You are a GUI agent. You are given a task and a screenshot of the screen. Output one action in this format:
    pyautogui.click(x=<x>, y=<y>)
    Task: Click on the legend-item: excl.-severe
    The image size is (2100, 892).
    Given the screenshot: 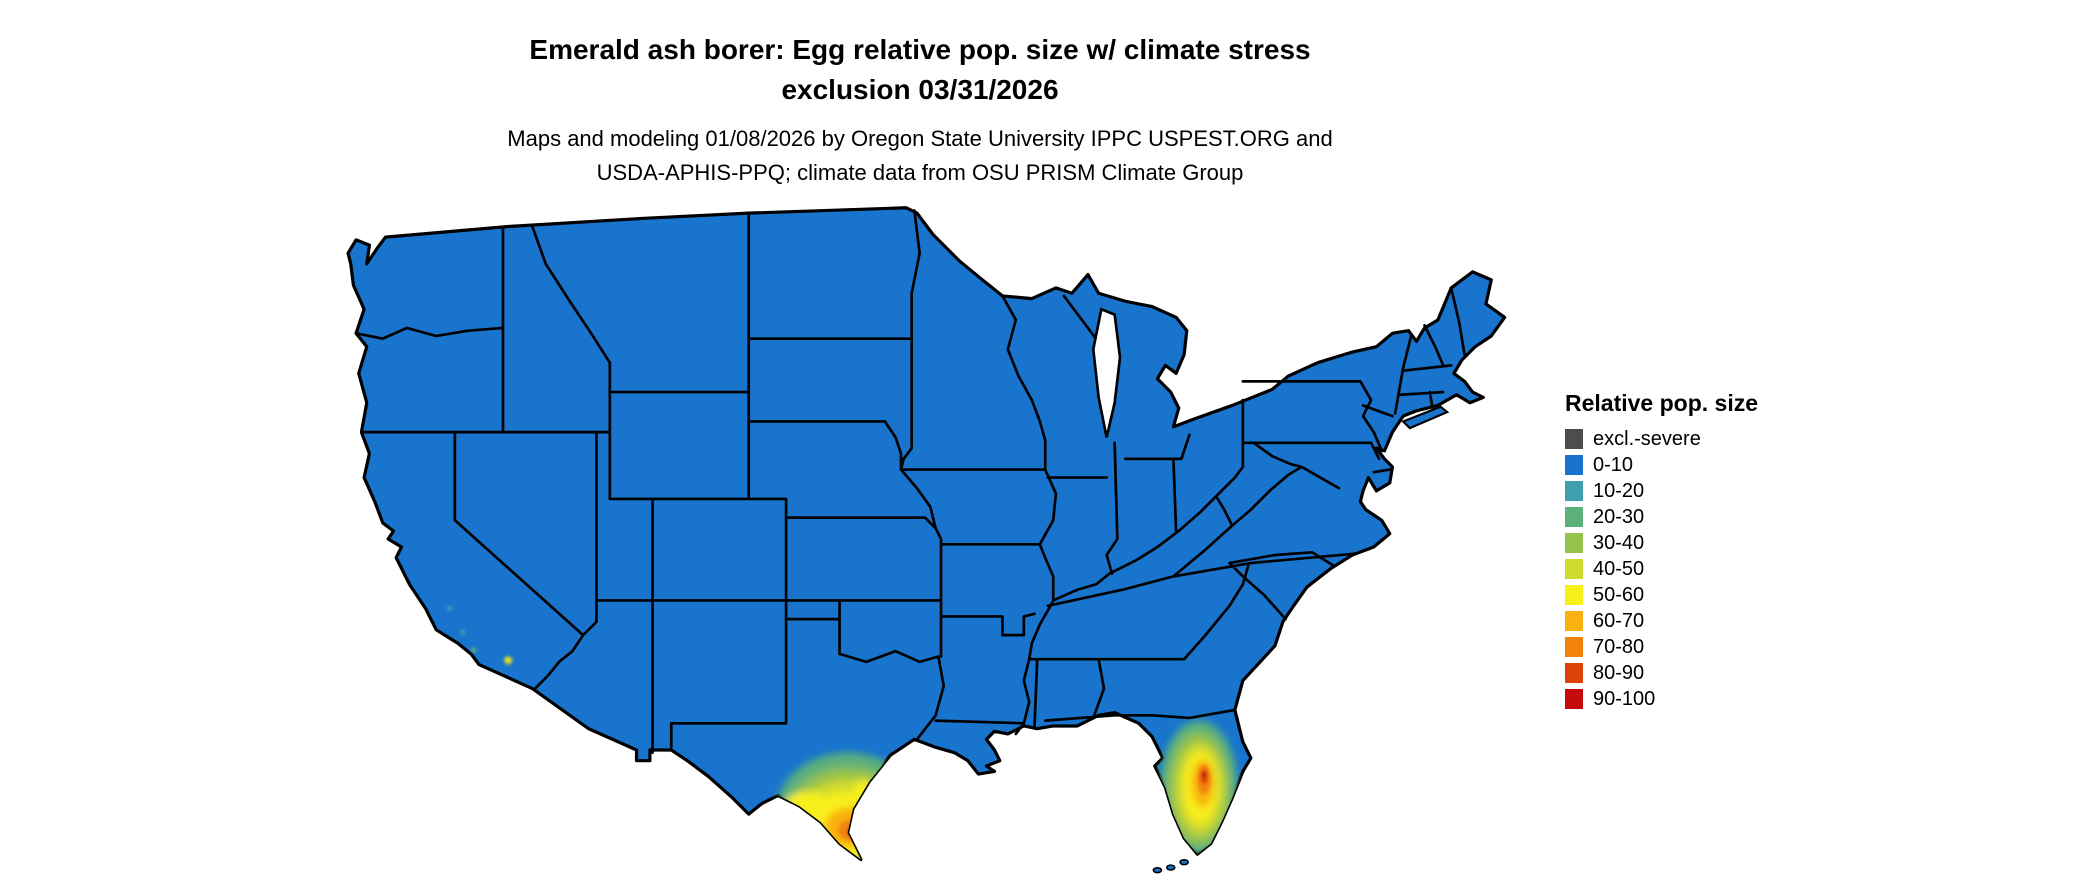 What is the action you would take?
    pyautogui.click(x=1695, y=438)
    